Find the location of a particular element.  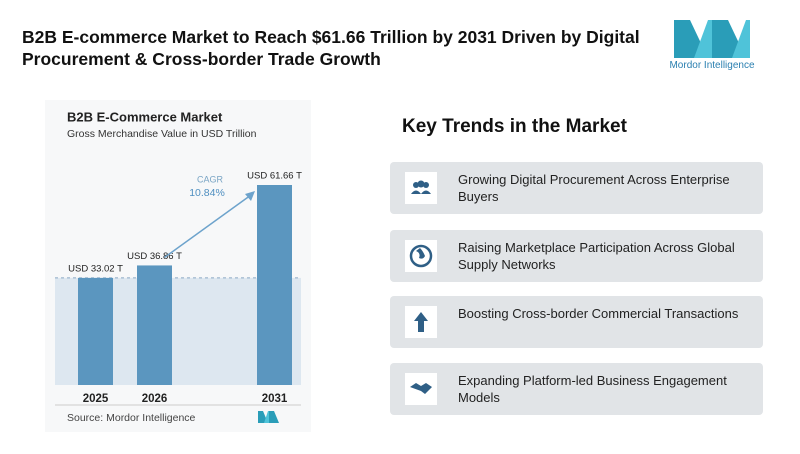

value-label: USD 61.66 T is located at coordinates (274, 176).